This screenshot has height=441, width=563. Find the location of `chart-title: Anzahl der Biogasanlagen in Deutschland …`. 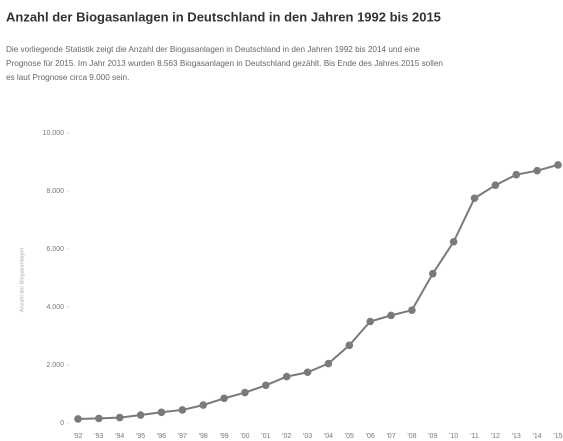

chart-title: Anzahl der Biogasanlagen in Deutschland … is located at coordinates (223, 16).